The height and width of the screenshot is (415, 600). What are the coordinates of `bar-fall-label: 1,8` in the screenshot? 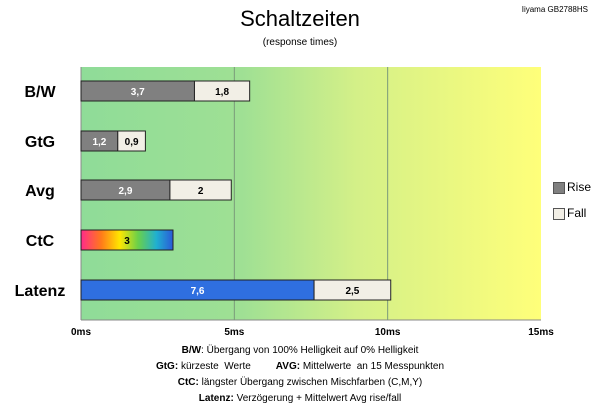 It's located at (222, 92).